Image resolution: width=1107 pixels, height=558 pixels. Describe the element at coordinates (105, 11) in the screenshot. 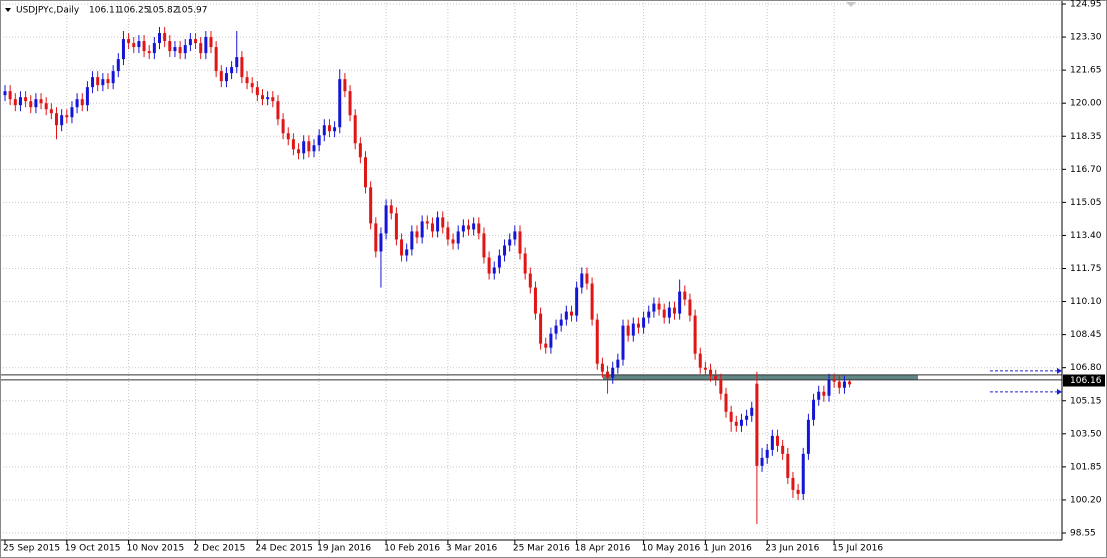

I see `ohlc-open: 106.11` at that location.